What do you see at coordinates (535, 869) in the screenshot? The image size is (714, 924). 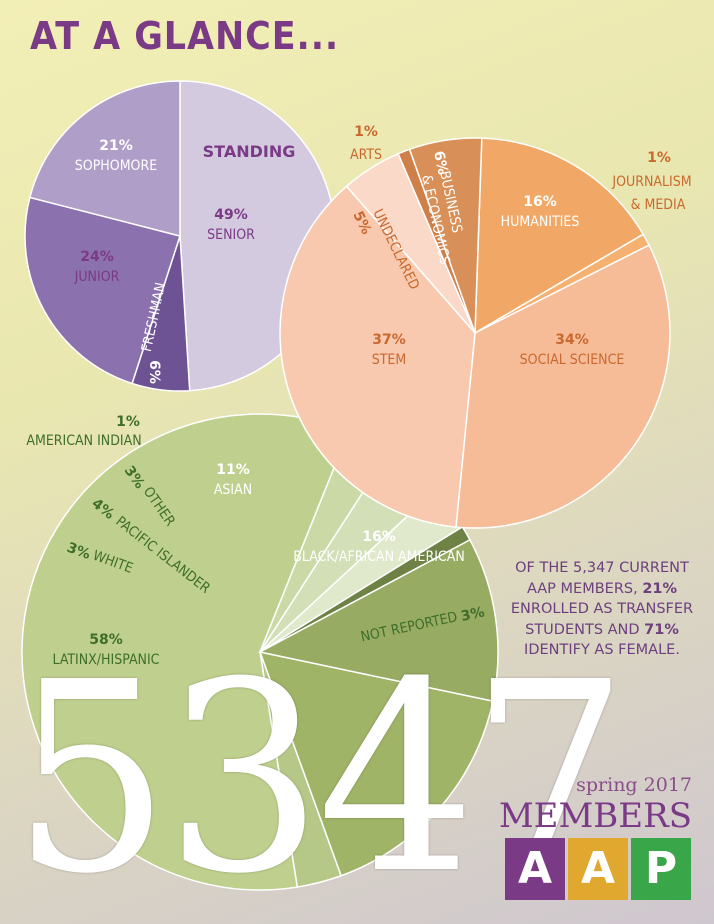 I see `logo-letter-a1: A` at bounding box center [535, 869].